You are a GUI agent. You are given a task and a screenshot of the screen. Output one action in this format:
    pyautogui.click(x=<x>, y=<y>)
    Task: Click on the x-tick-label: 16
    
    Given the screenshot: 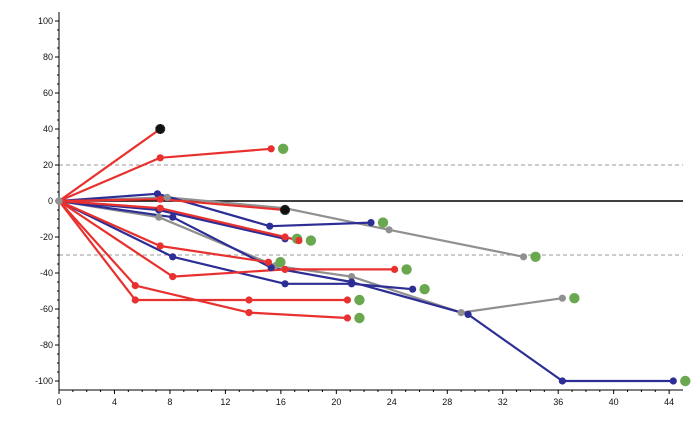 What is the action you would take?
    pyautogui.click(x=281, y=402)
    